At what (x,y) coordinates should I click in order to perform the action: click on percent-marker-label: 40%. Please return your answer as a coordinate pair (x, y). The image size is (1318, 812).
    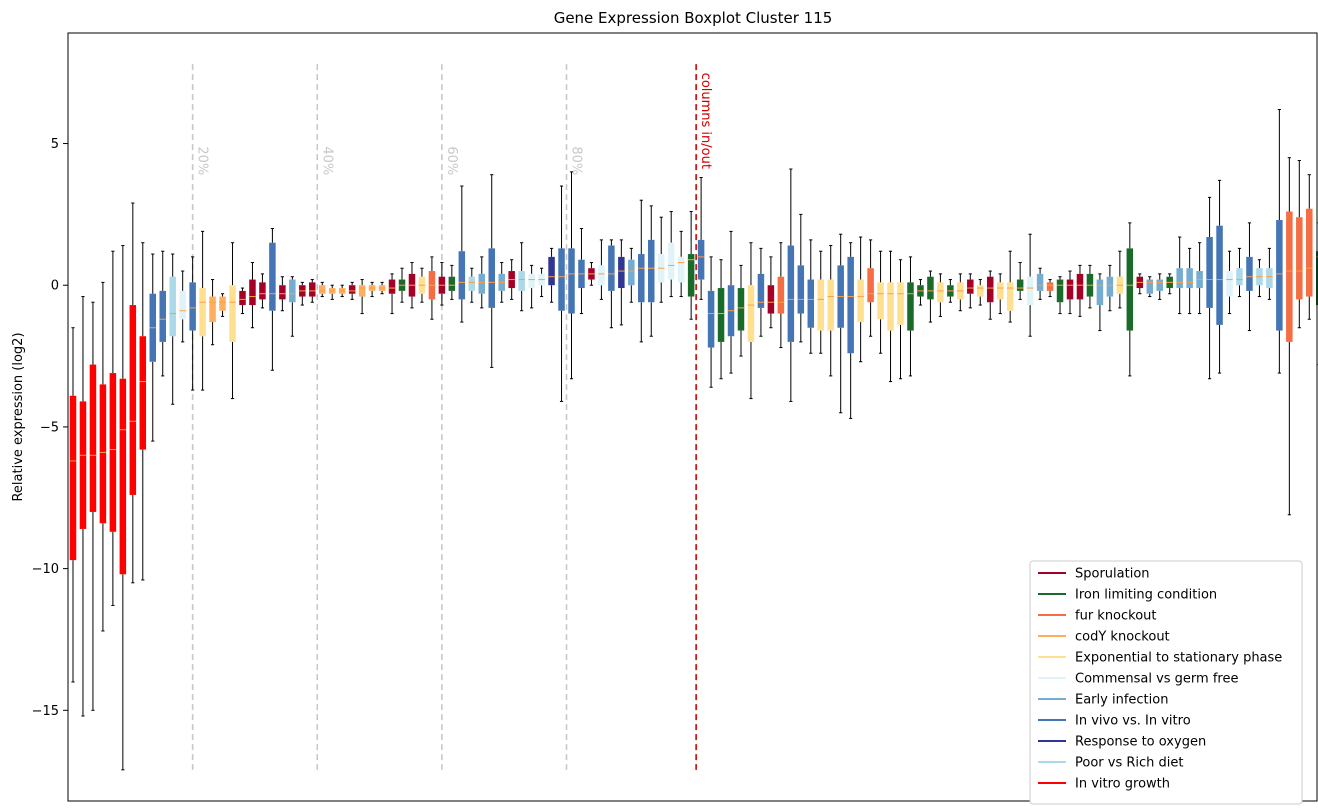
    Looking at the image, I should click on (326, 160).